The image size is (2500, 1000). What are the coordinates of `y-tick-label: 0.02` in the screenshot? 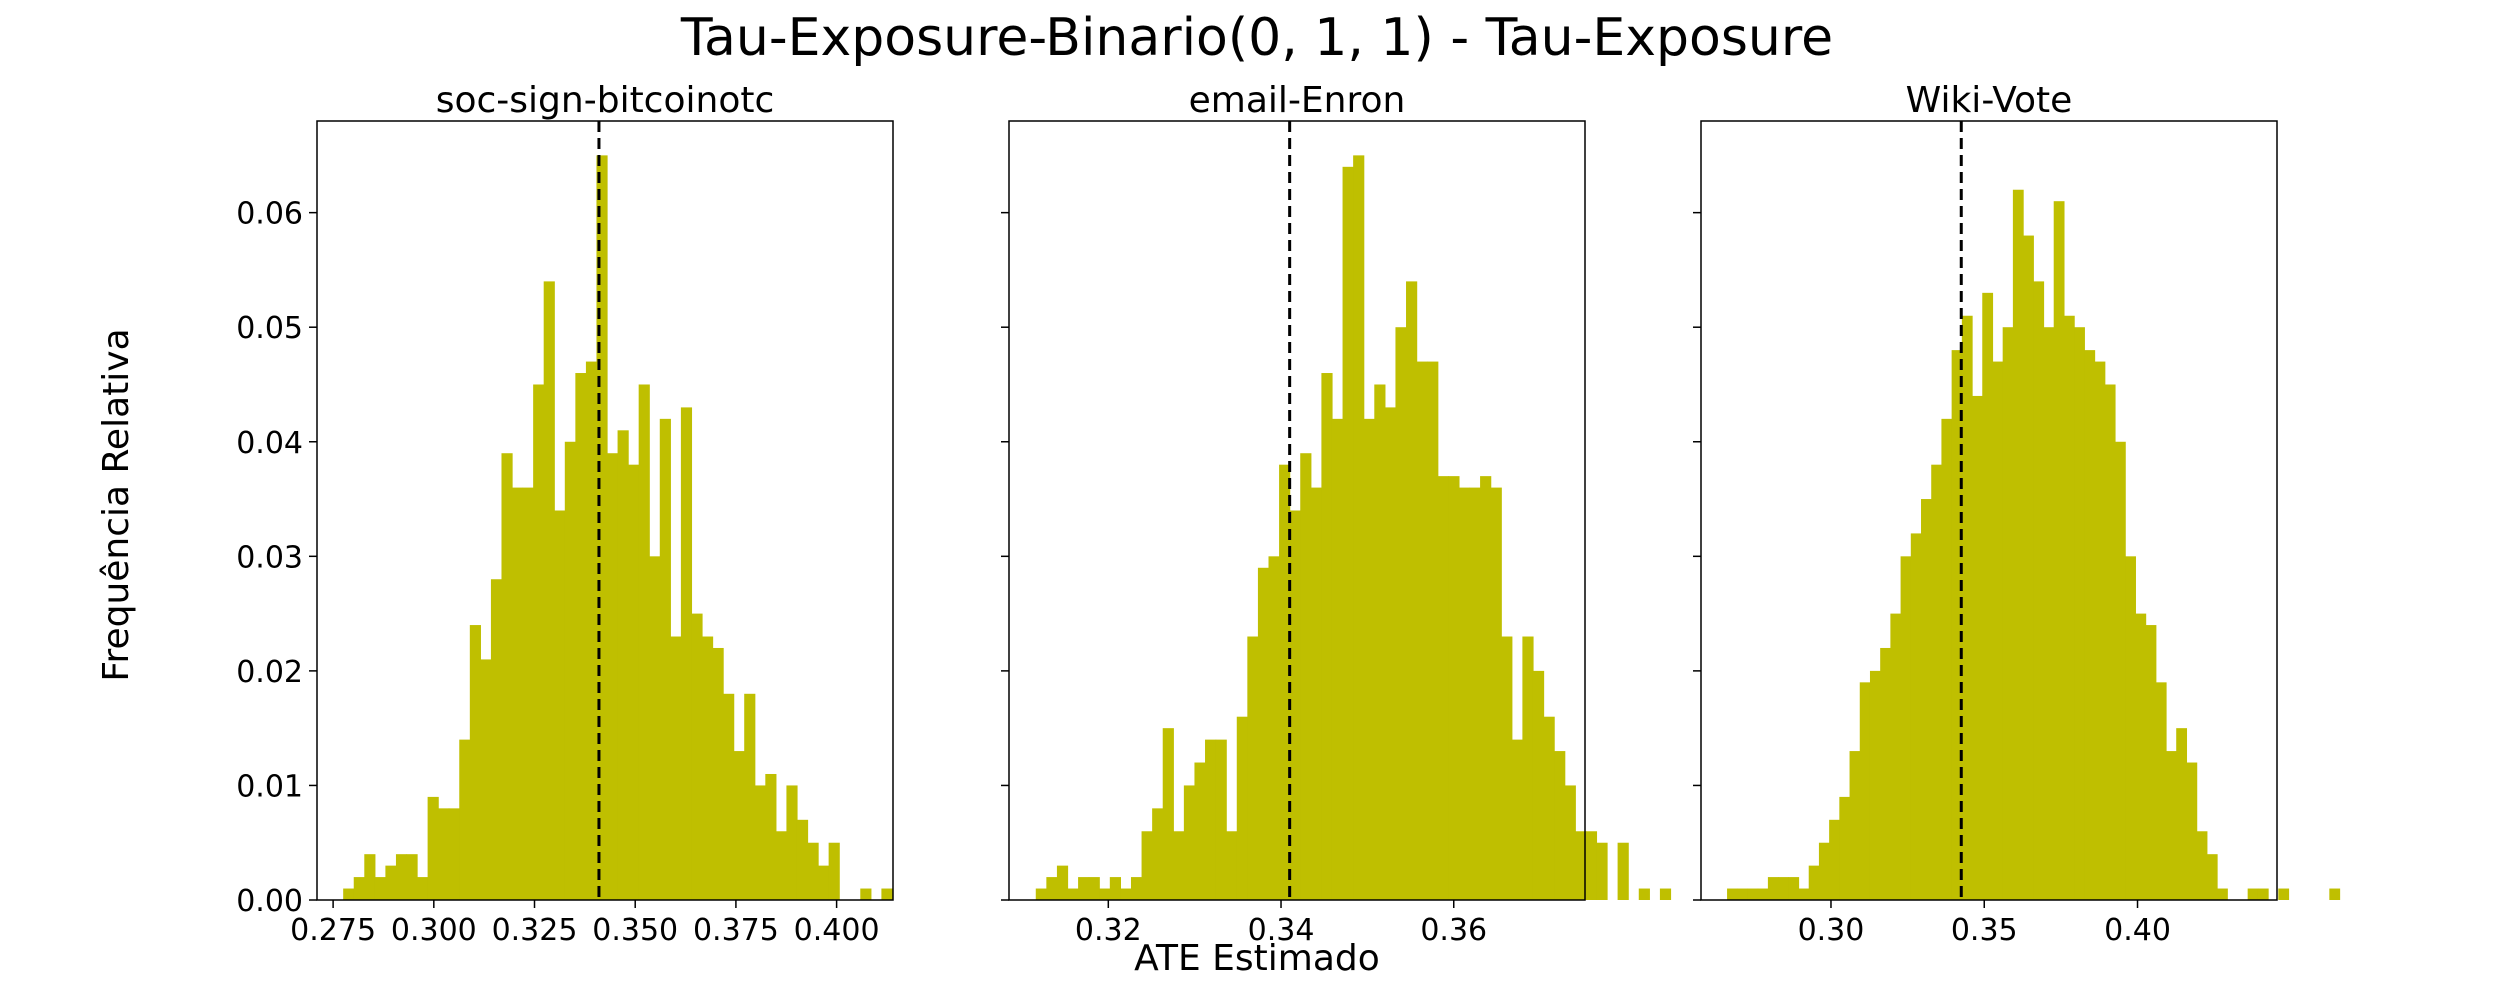 It's located at (269, 672).